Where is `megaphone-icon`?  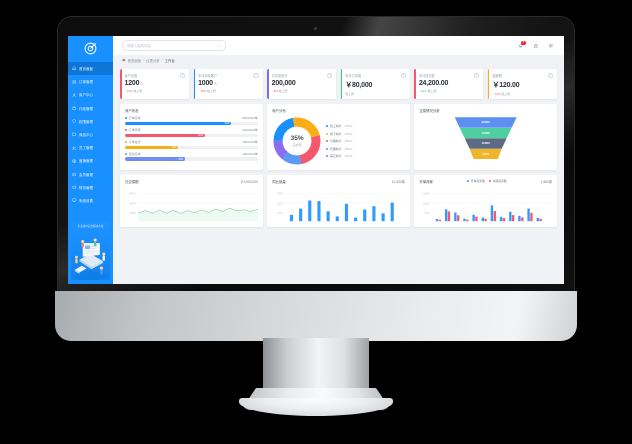
megaphone-icon is located at coordinates (74, 160).